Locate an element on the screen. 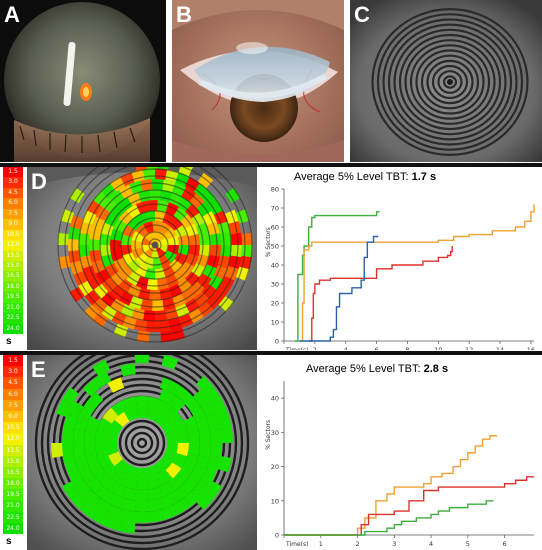  scale-value: 19.5 is located at coordinates (13, 297).